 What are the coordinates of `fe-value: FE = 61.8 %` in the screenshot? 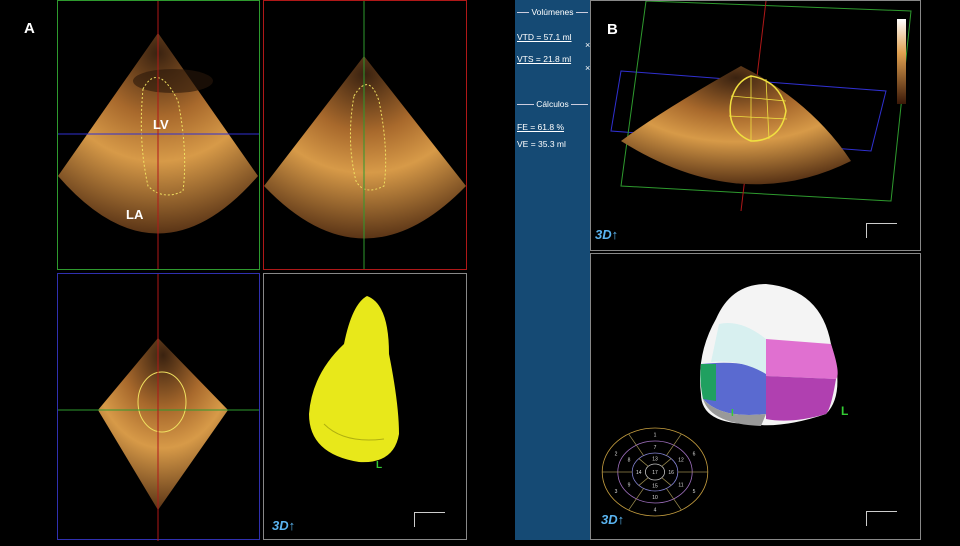 It's located at (541, 127).